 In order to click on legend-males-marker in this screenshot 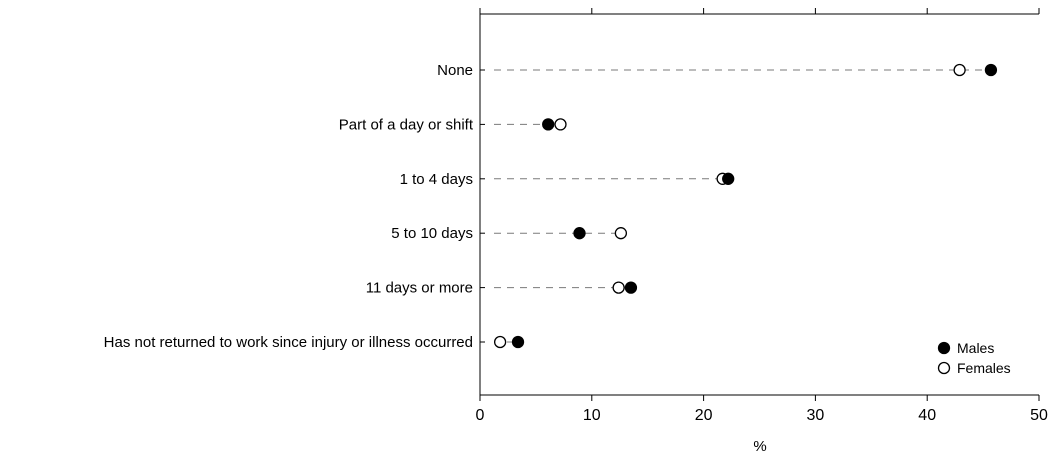, I will do `click(944, 348)`.